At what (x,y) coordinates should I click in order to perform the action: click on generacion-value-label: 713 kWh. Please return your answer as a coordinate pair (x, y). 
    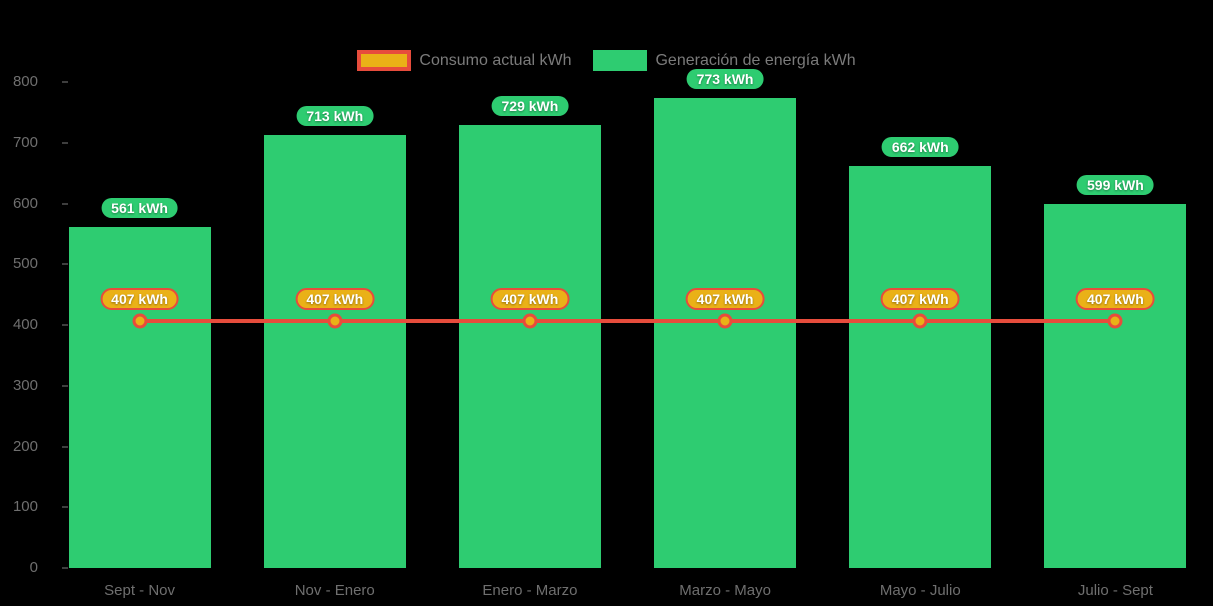
    Looking at the image, I should click on (335, 115).